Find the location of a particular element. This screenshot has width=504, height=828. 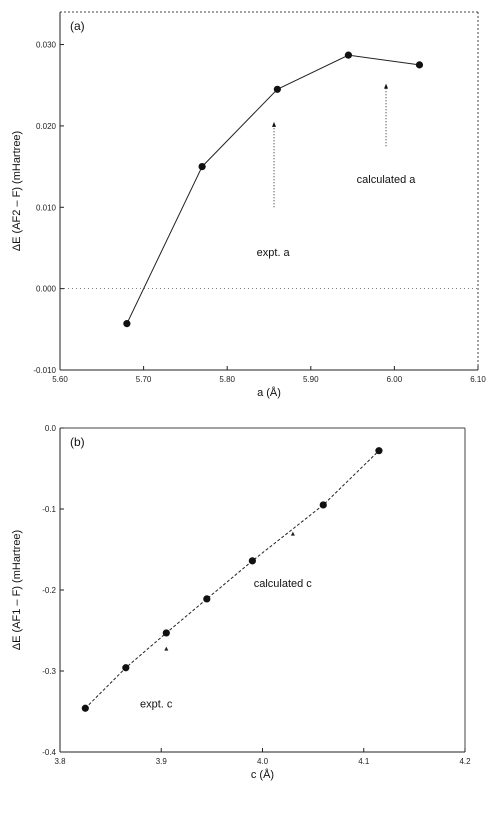

x-tick-label: 6.10 is located at coordinates (478, 379).